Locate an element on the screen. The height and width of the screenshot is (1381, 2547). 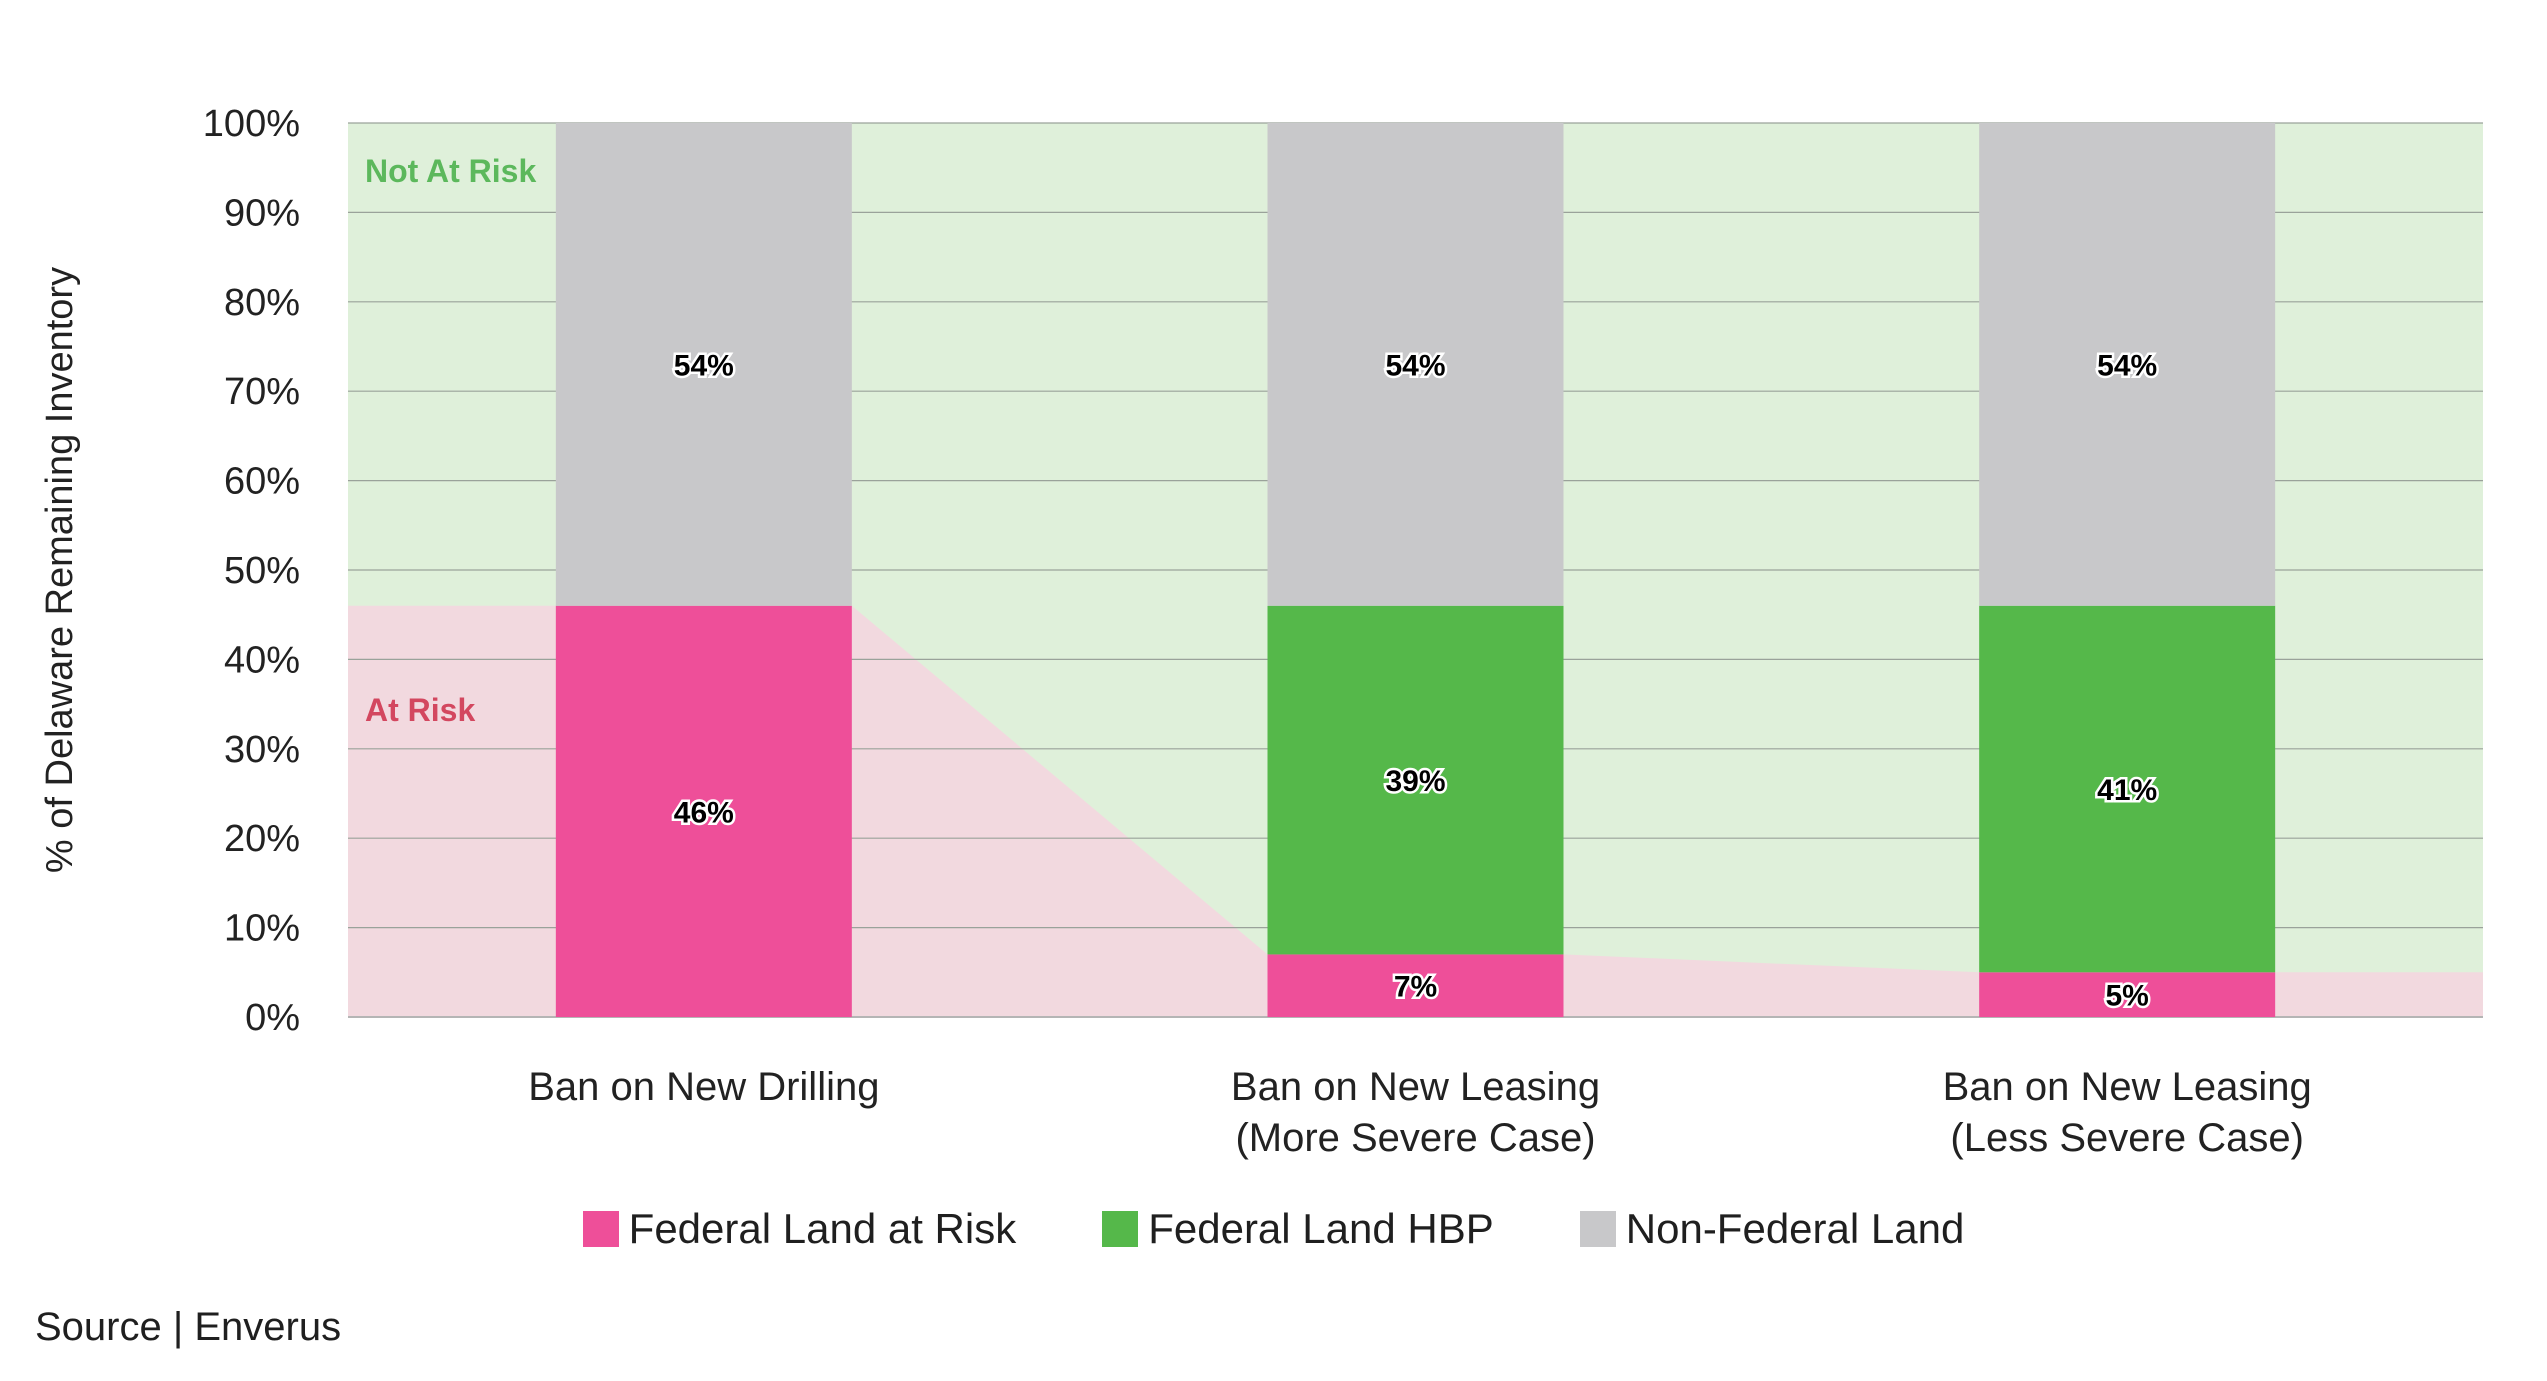
y-tick-label: 50% is located at coordinates (262, 571).